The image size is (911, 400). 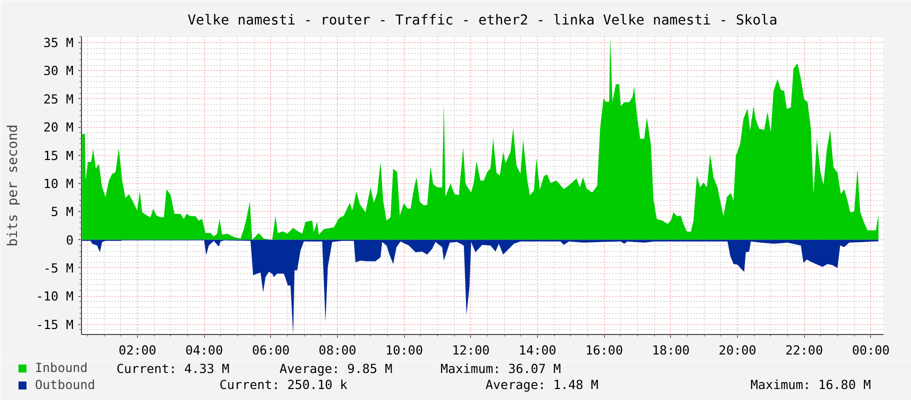 I want to click on text: Average: 1.48 M, so click(x=542, y=384).